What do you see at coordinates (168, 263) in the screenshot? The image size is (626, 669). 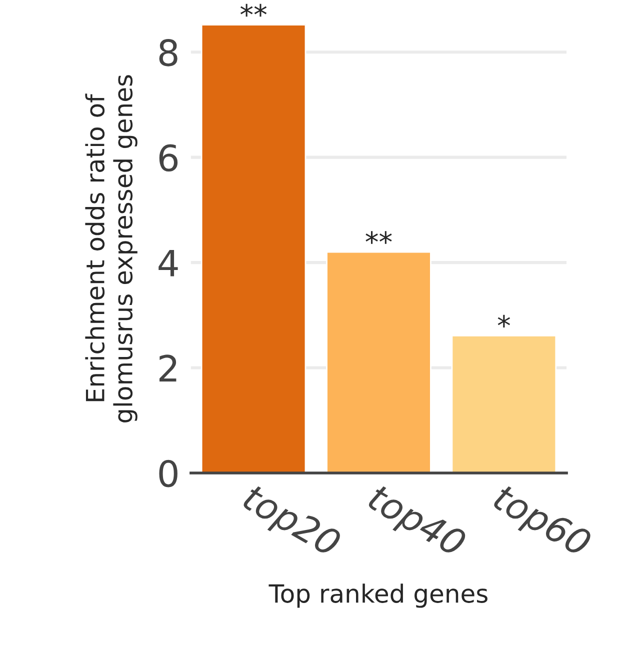 I see `y-tick-label: 4` at bounding box center [168, 263].